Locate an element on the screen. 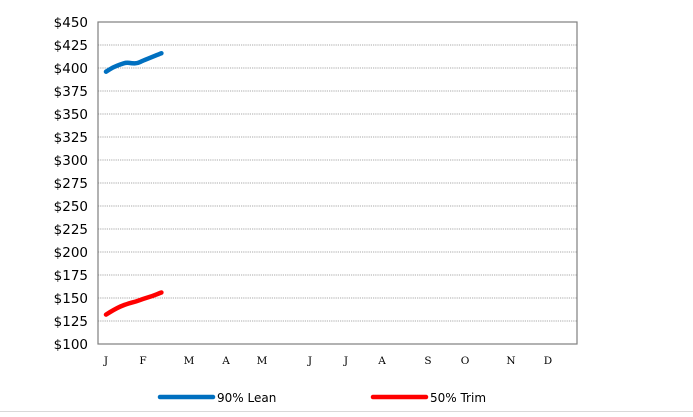  y-tick-label: $150 is located at coordinates (71, 299).